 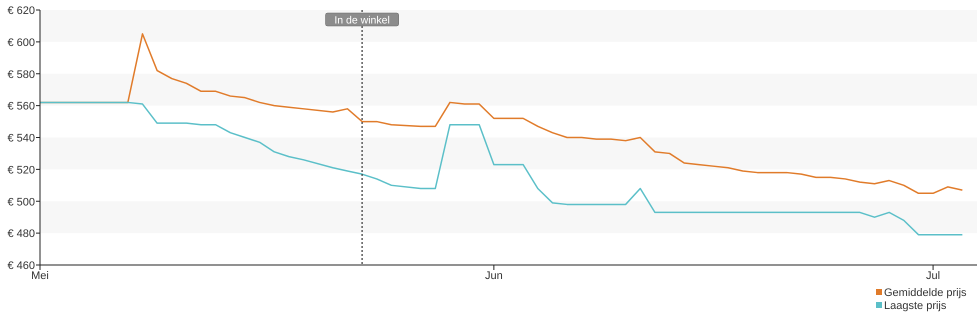 What do you see at coordinates (926, 293) in the screenshot?
I see `legend-label: Gemiddelde prijs` at bounding box center [926, 293].